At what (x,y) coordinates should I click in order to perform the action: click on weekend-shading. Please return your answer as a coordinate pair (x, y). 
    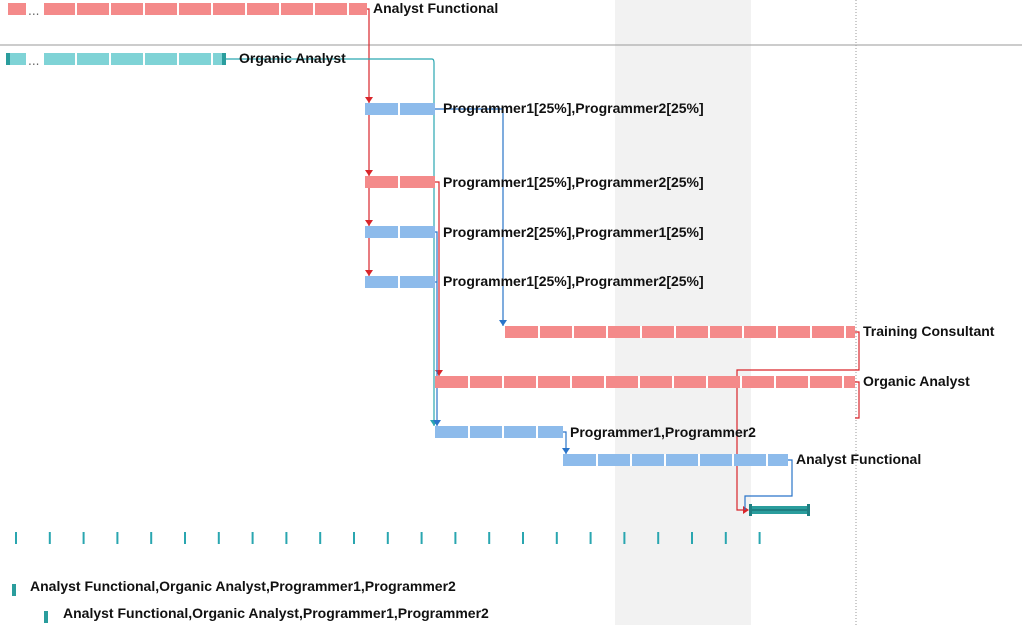
    Looking at the image, I should click on (683, 312).